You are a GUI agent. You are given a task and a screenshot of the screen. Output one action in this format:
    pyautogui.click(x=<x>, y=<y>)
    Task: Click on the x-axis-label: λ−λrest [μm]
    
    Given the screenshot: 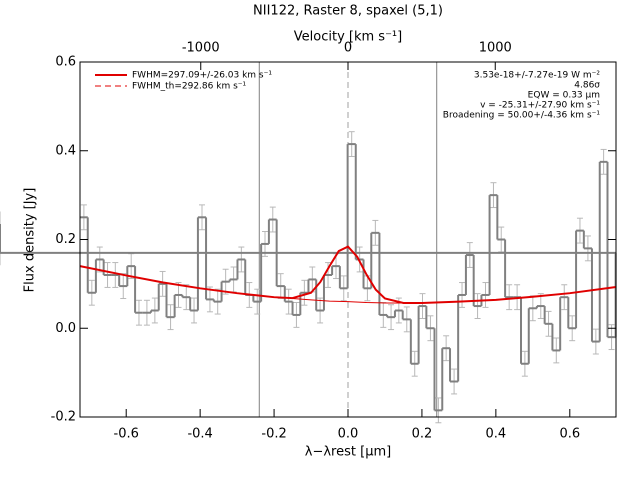 What is the action you would take?
    pyautogui.click(x=348, y=452)
    